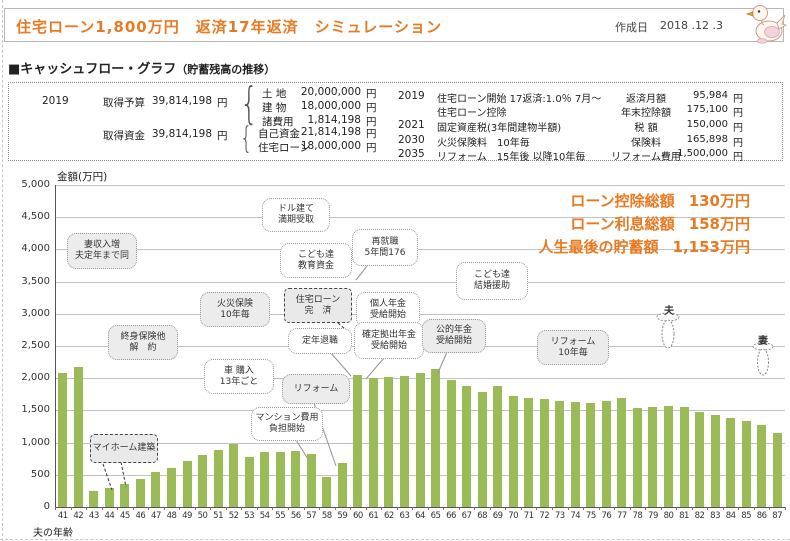 The image size is (790, 541). I want to click on x-tick-label: 84, so click(730, 516).